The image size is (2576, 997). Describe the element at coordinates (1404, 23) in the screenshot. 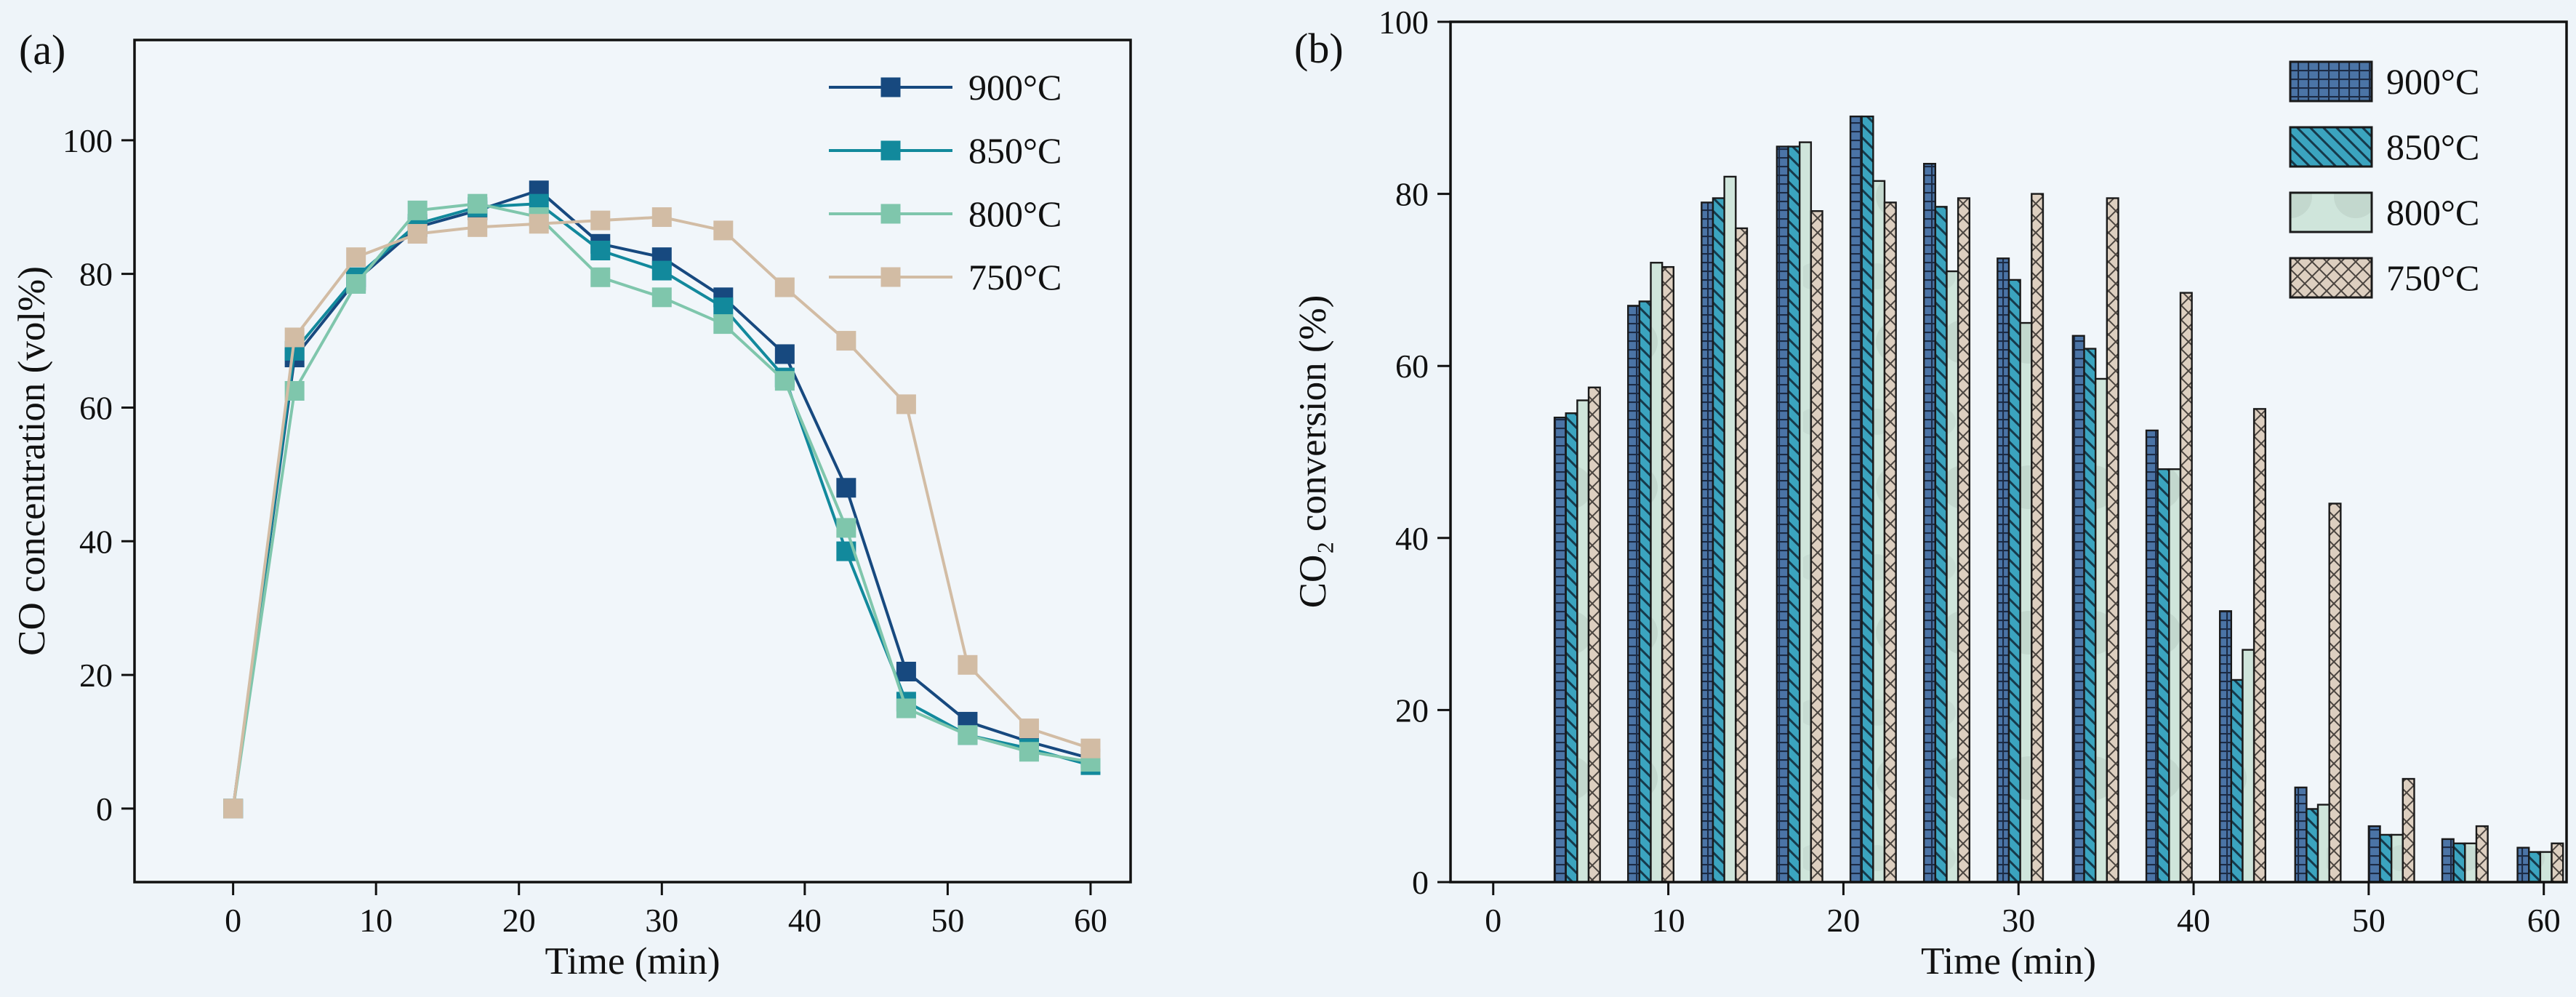

I see `y-tick-label: 100` at that location.